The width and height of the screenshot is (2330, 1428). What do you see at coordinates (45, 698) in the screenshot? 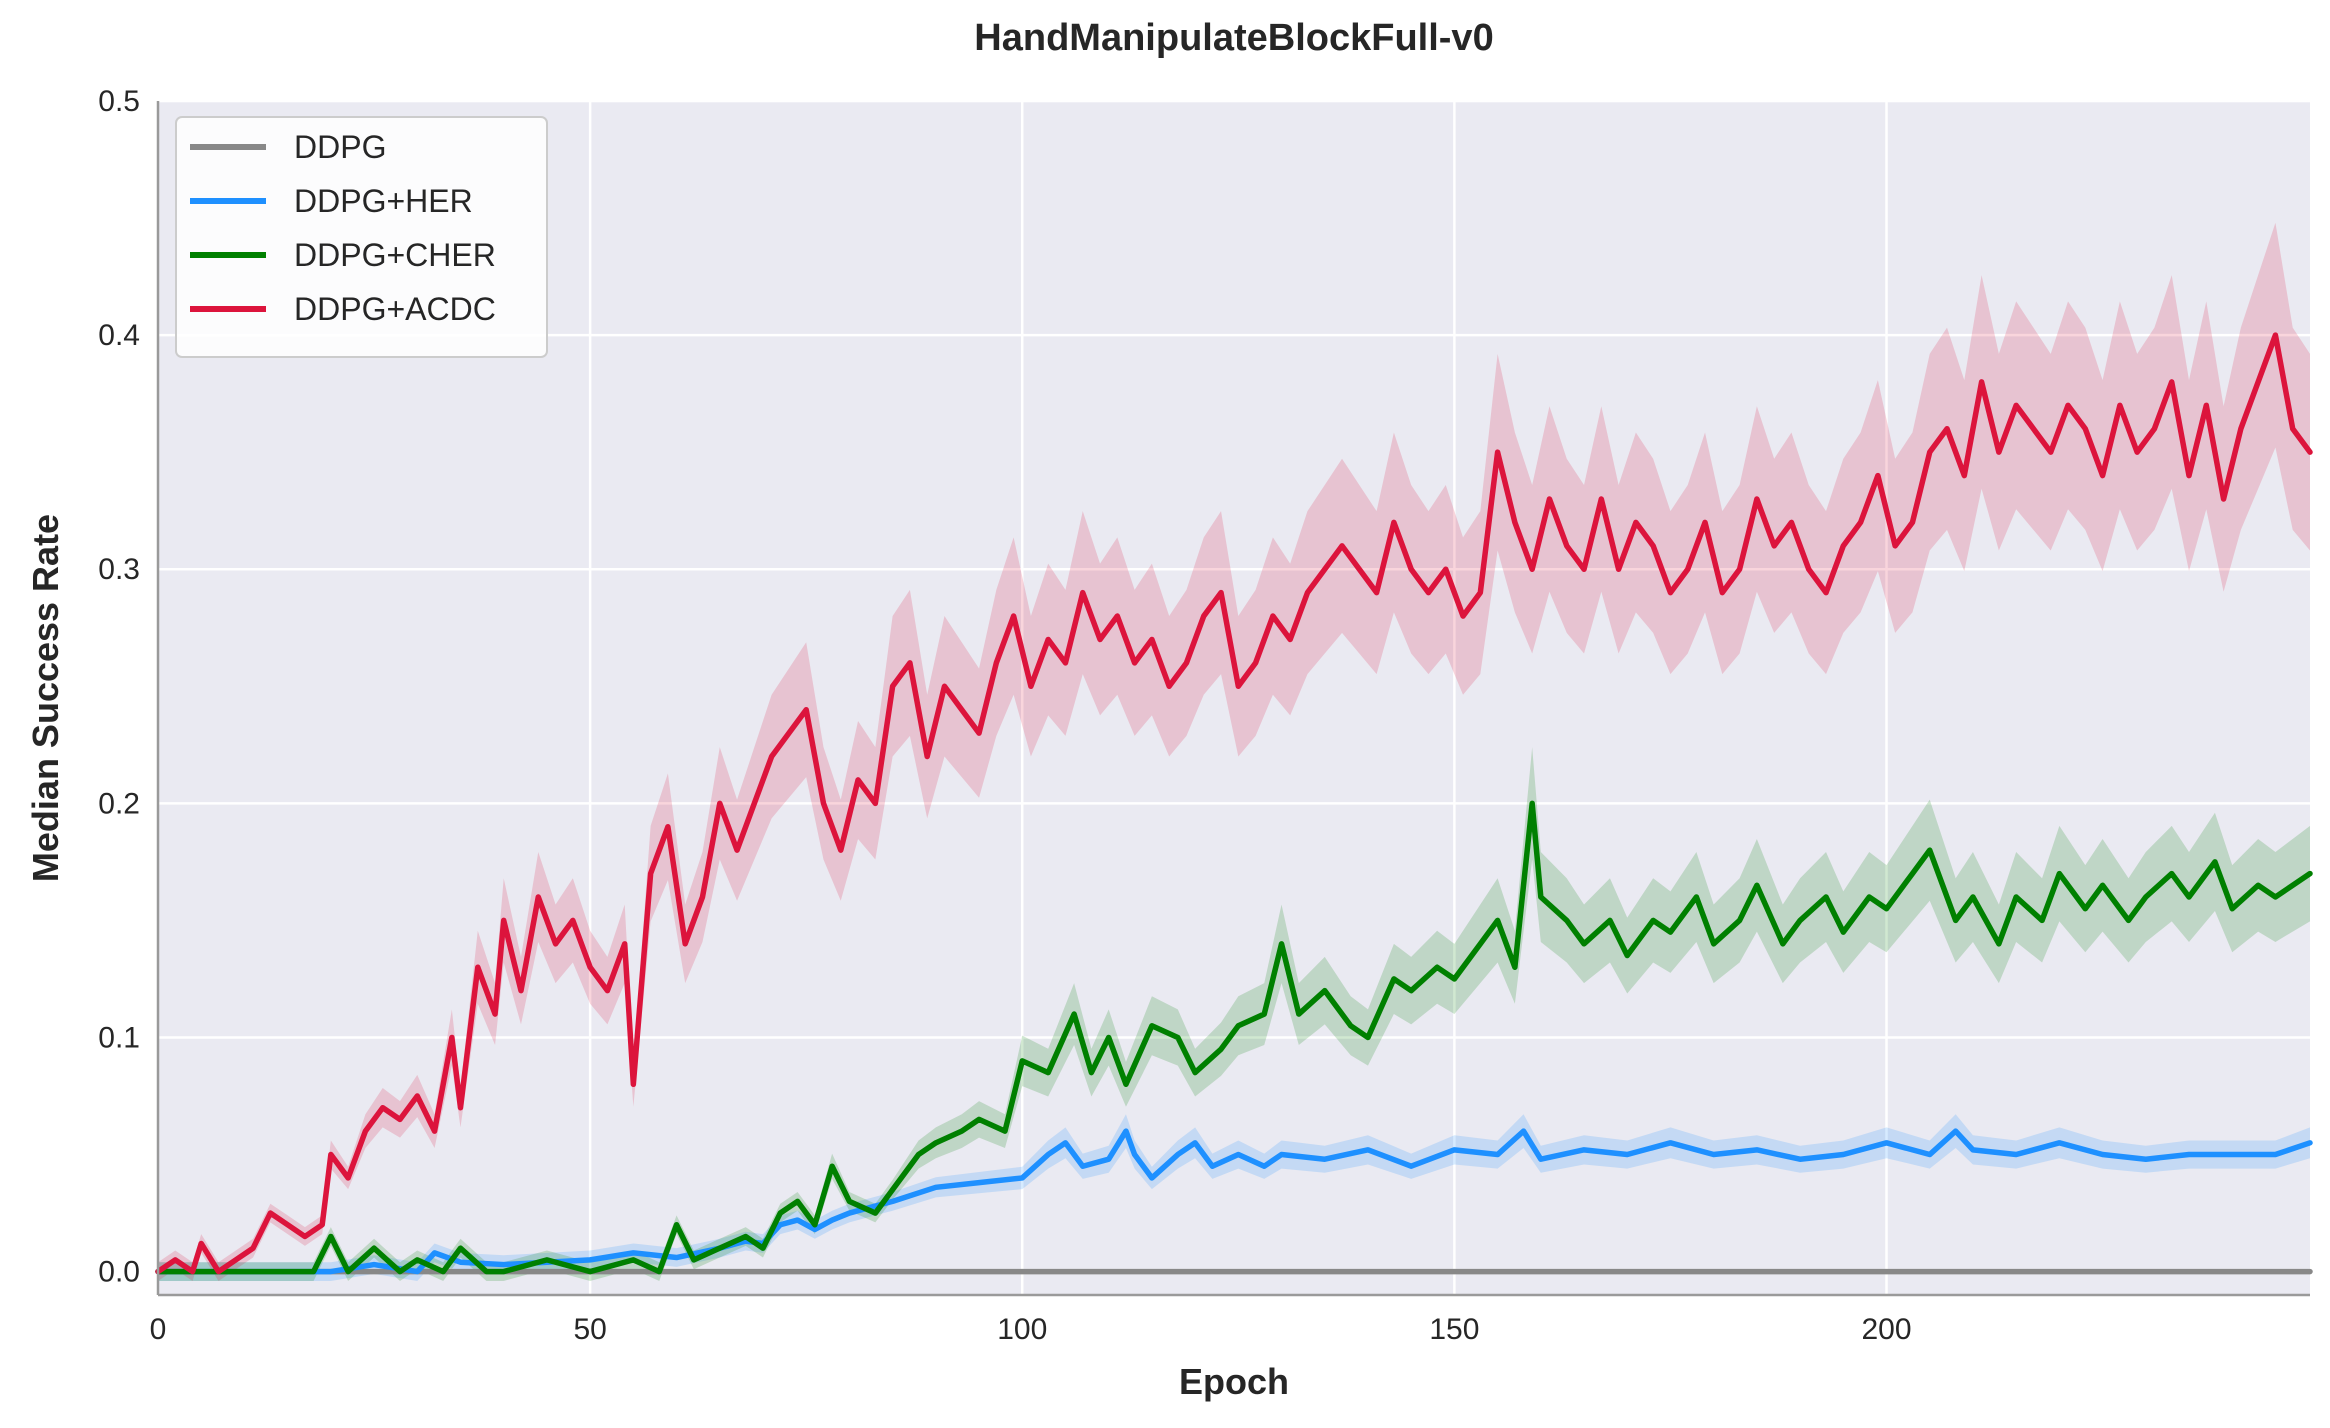
I see `y-axis-label: Median Success Rate` at bounding box center [45, 698].